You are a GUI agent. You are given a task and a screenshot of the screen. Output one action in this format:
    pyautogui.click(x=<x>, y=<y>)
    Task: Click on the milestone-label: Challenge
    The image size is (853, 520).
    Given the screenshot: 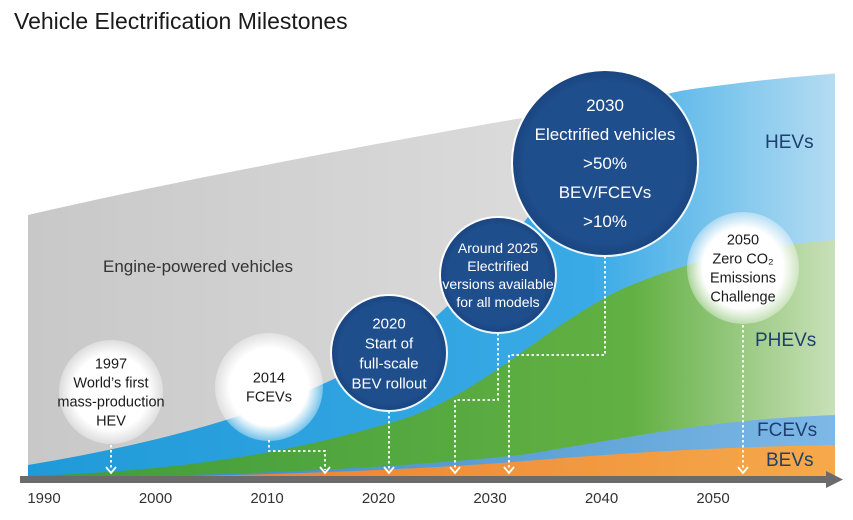 What is the action you would take?
    pyautogui.click(x=742, y=298)
    